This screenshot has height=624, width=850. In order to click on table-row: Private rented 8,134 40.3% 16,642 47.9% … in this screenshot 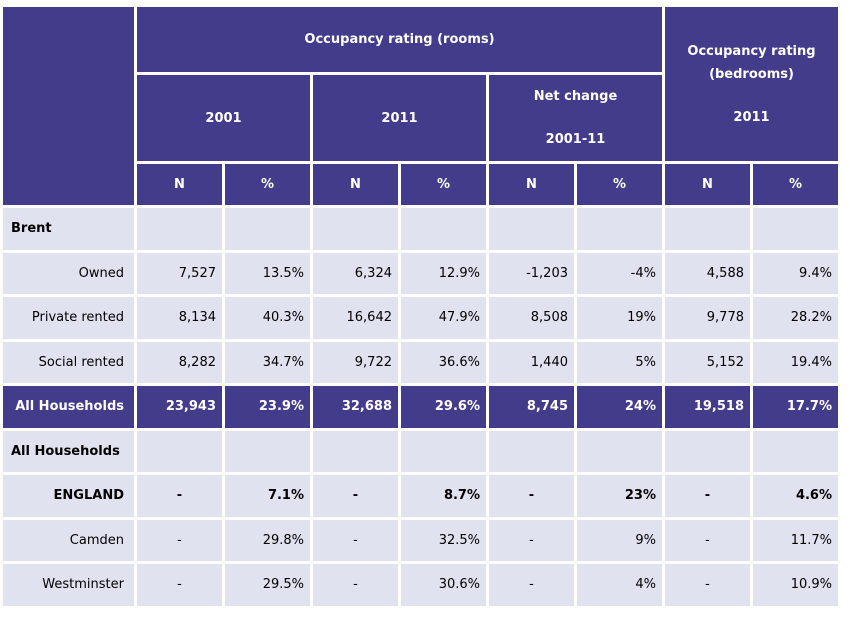, I will do `click(420, 318)`.